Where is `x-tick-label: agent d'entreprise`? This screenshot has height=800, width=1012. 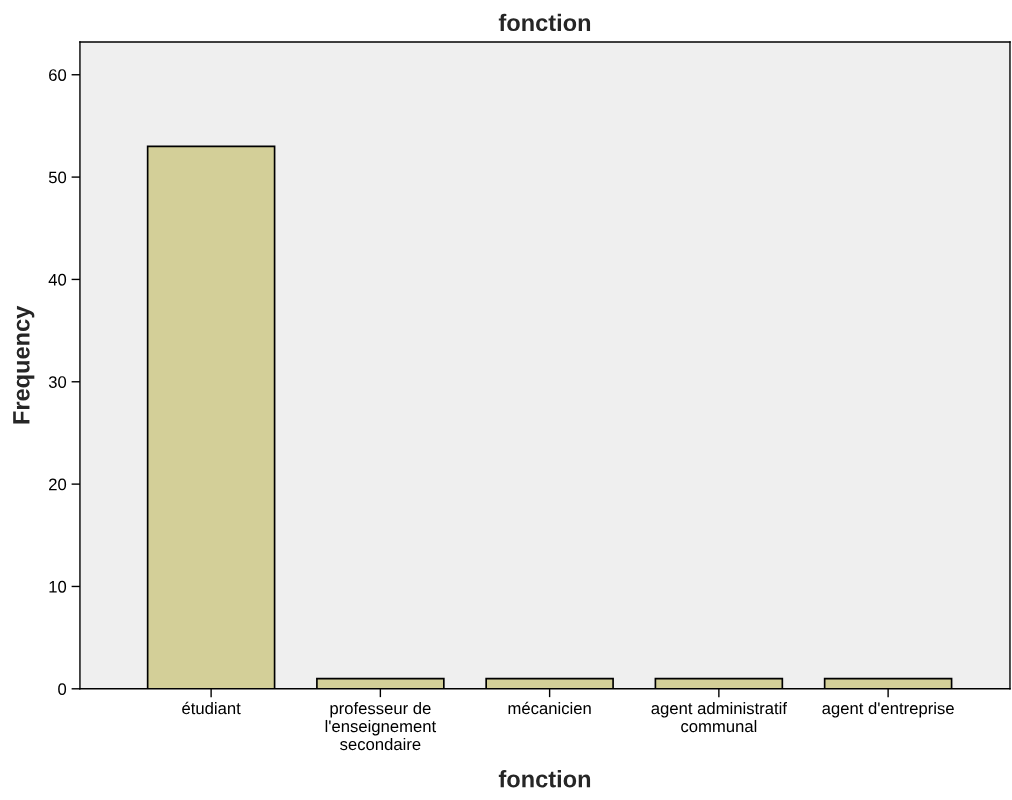
x-tick-label: agent d'entreprise is located at coordinates (888, 709).